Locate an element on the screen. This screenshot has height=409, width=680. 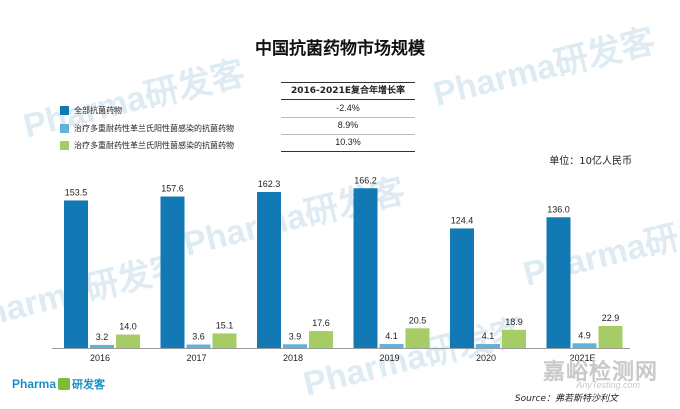
logo-text: Pharma is located at coordinates (34, 384).